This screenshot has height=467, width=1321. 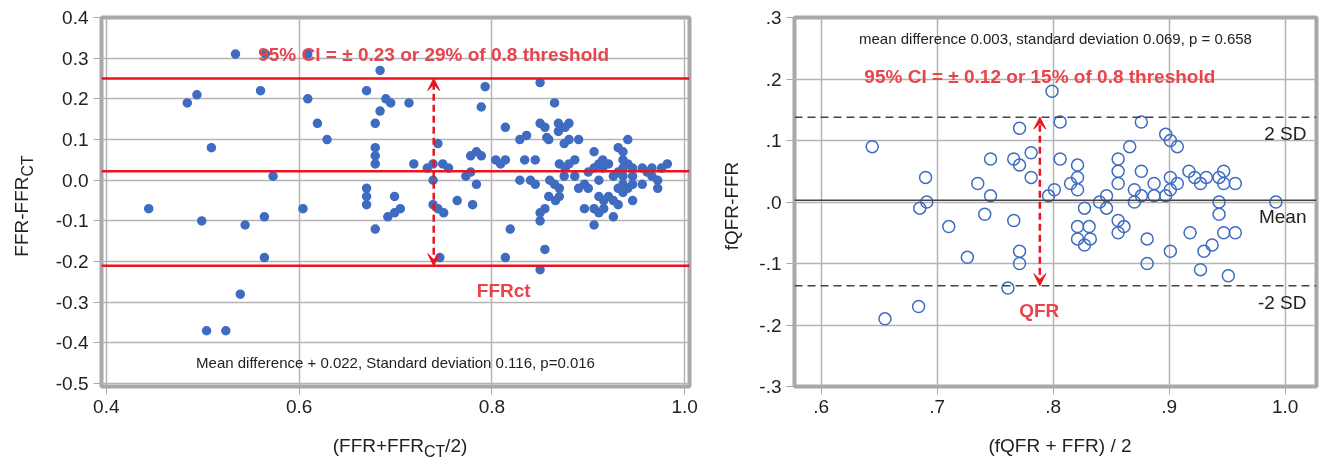 What do you see at coordinates (773, 202) in the screenshot?
I see `y-tick-label: .0` at bounding box center [773, 202].